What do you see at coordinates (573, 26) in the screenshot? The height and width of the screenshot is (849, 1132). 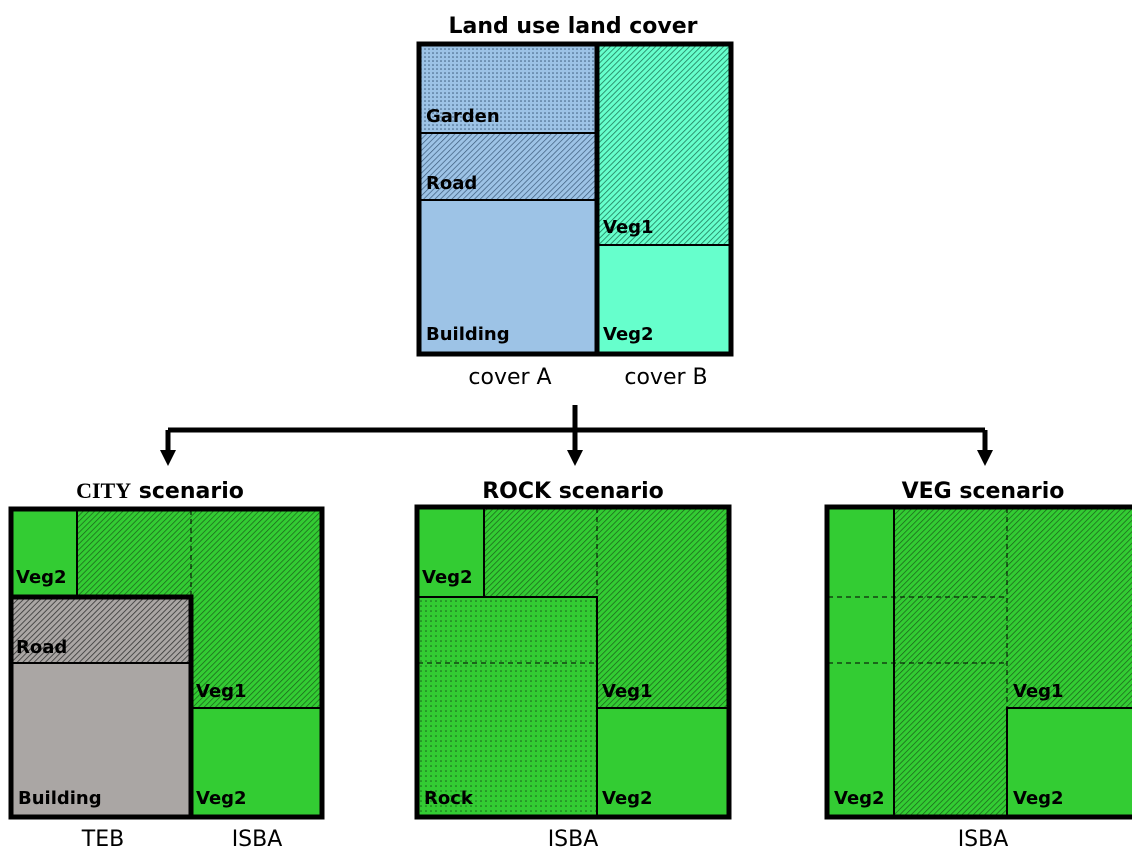 I see `top-title: Land use land cover` at bounding box center [573, 26].